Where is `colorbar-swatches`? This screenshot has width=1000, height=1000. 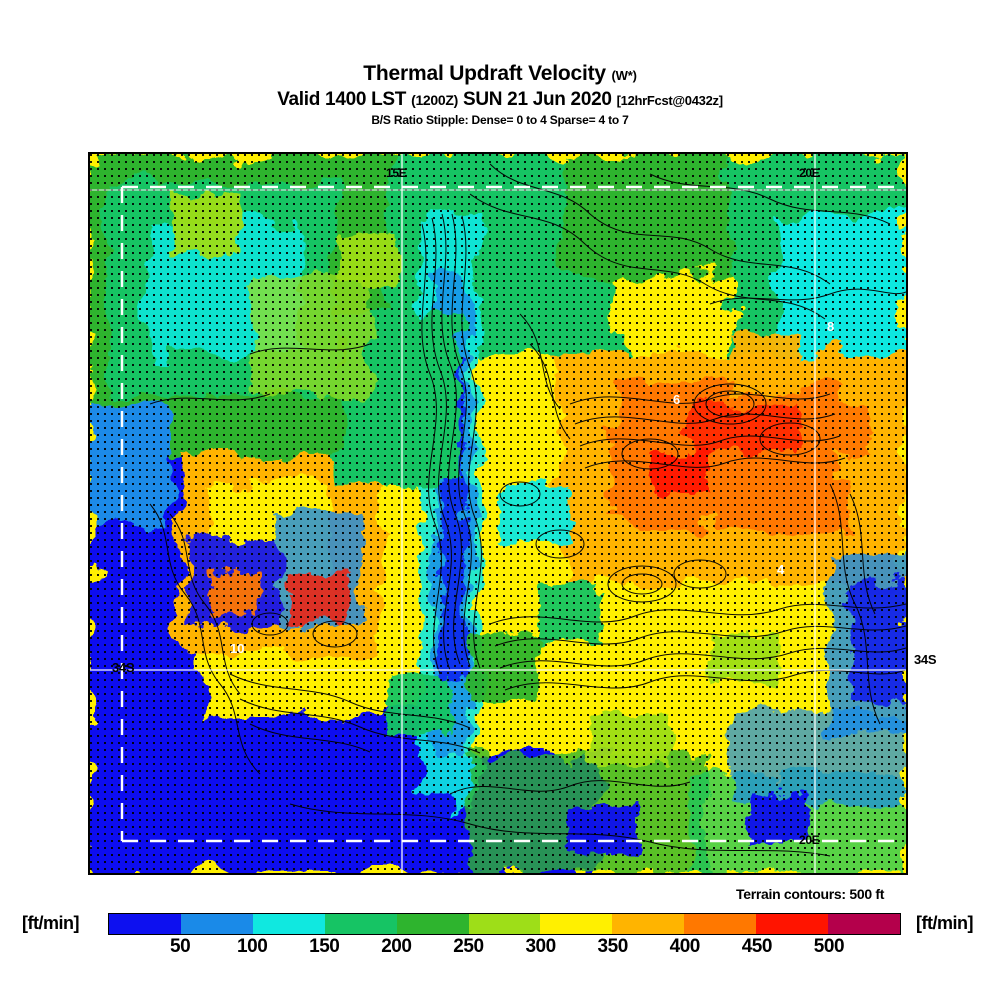 colorbar-swatches is located at coordinates (504, 924).